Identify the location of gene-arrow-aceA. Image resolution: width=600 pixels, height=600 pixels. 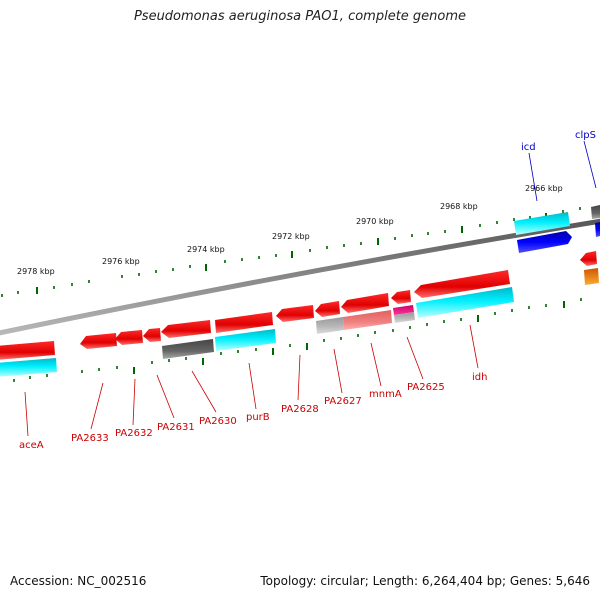
(27, 350).